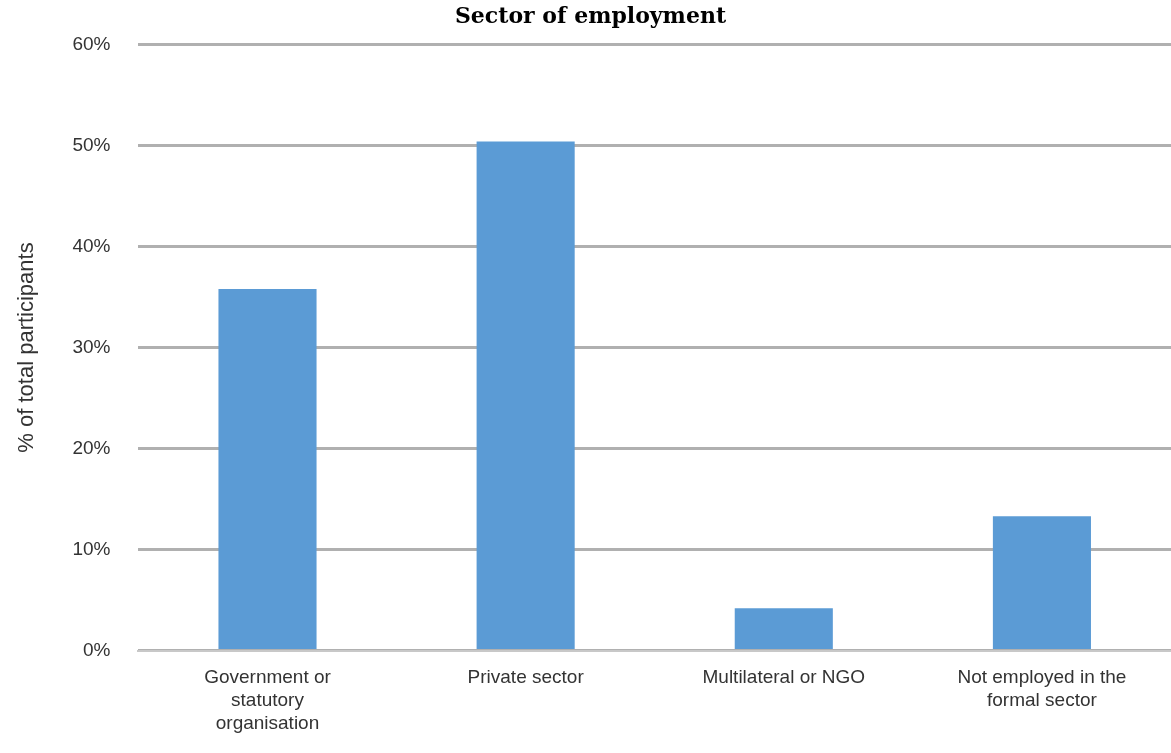 The image size is (1171, 753). What do you see at coordinates (91, 43) in the screenshot?
I see `y-tick-label: 60%` at bounding box center [91, 43].